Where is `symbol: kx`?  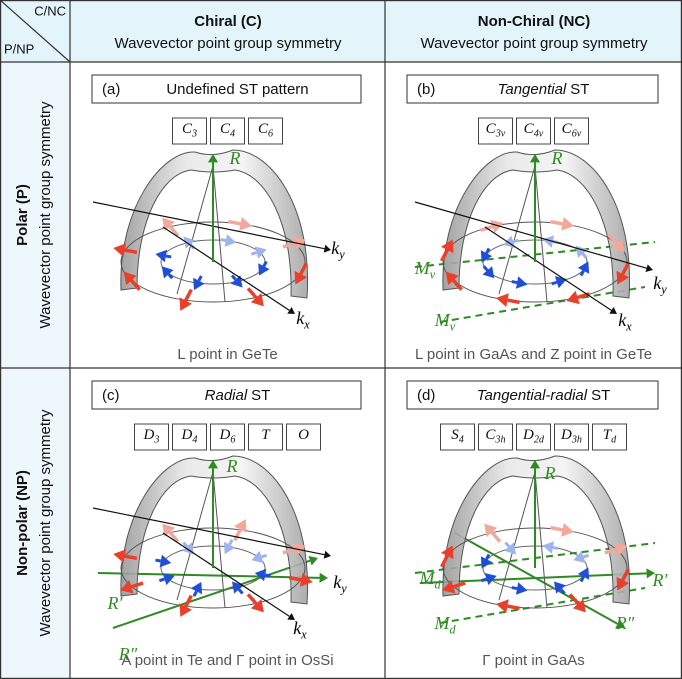
symbol: kx is located at coordinates (625, 321).